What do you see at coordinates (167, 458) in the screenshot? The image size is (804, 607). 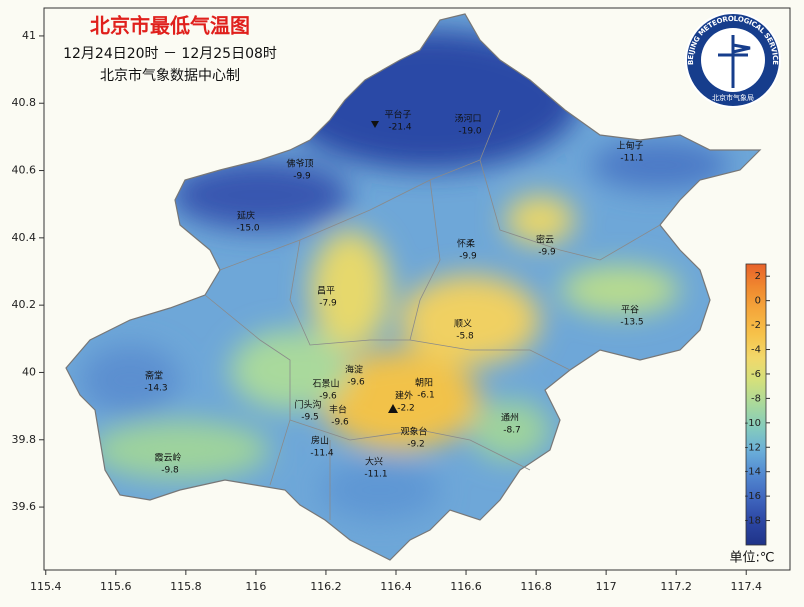 I see `station-name: 霞云岭` at bounding box center [167, 458].